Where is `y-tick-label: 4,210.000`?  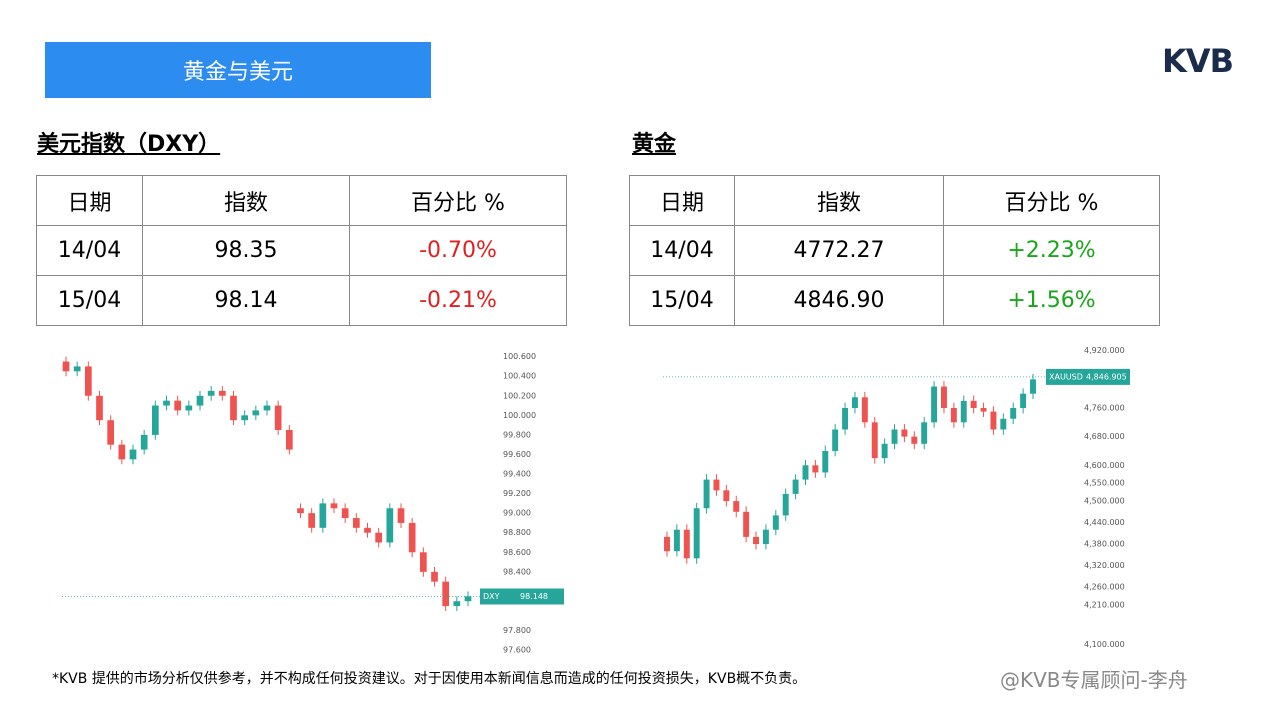 y-tick-label: 4,210.000 is located at coordinates (1104, 604).